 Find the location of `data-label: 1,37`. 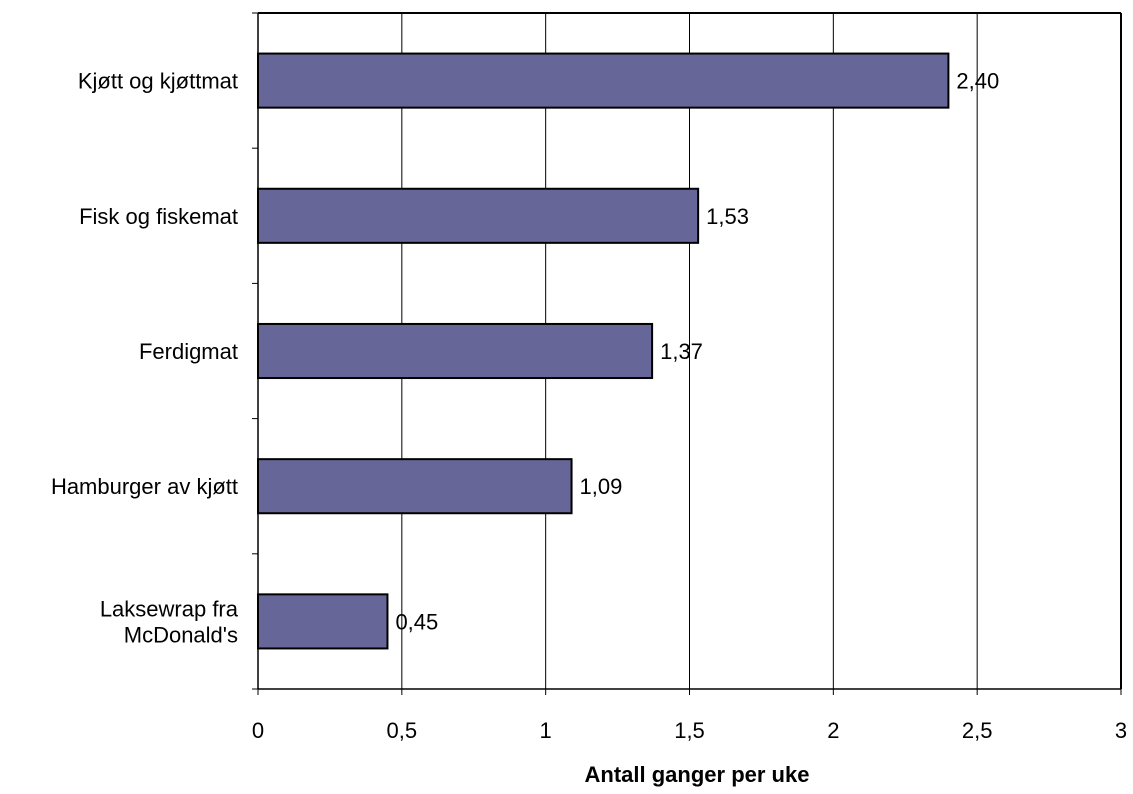

data-label: 1,37 is located at coordinates (681, 351).